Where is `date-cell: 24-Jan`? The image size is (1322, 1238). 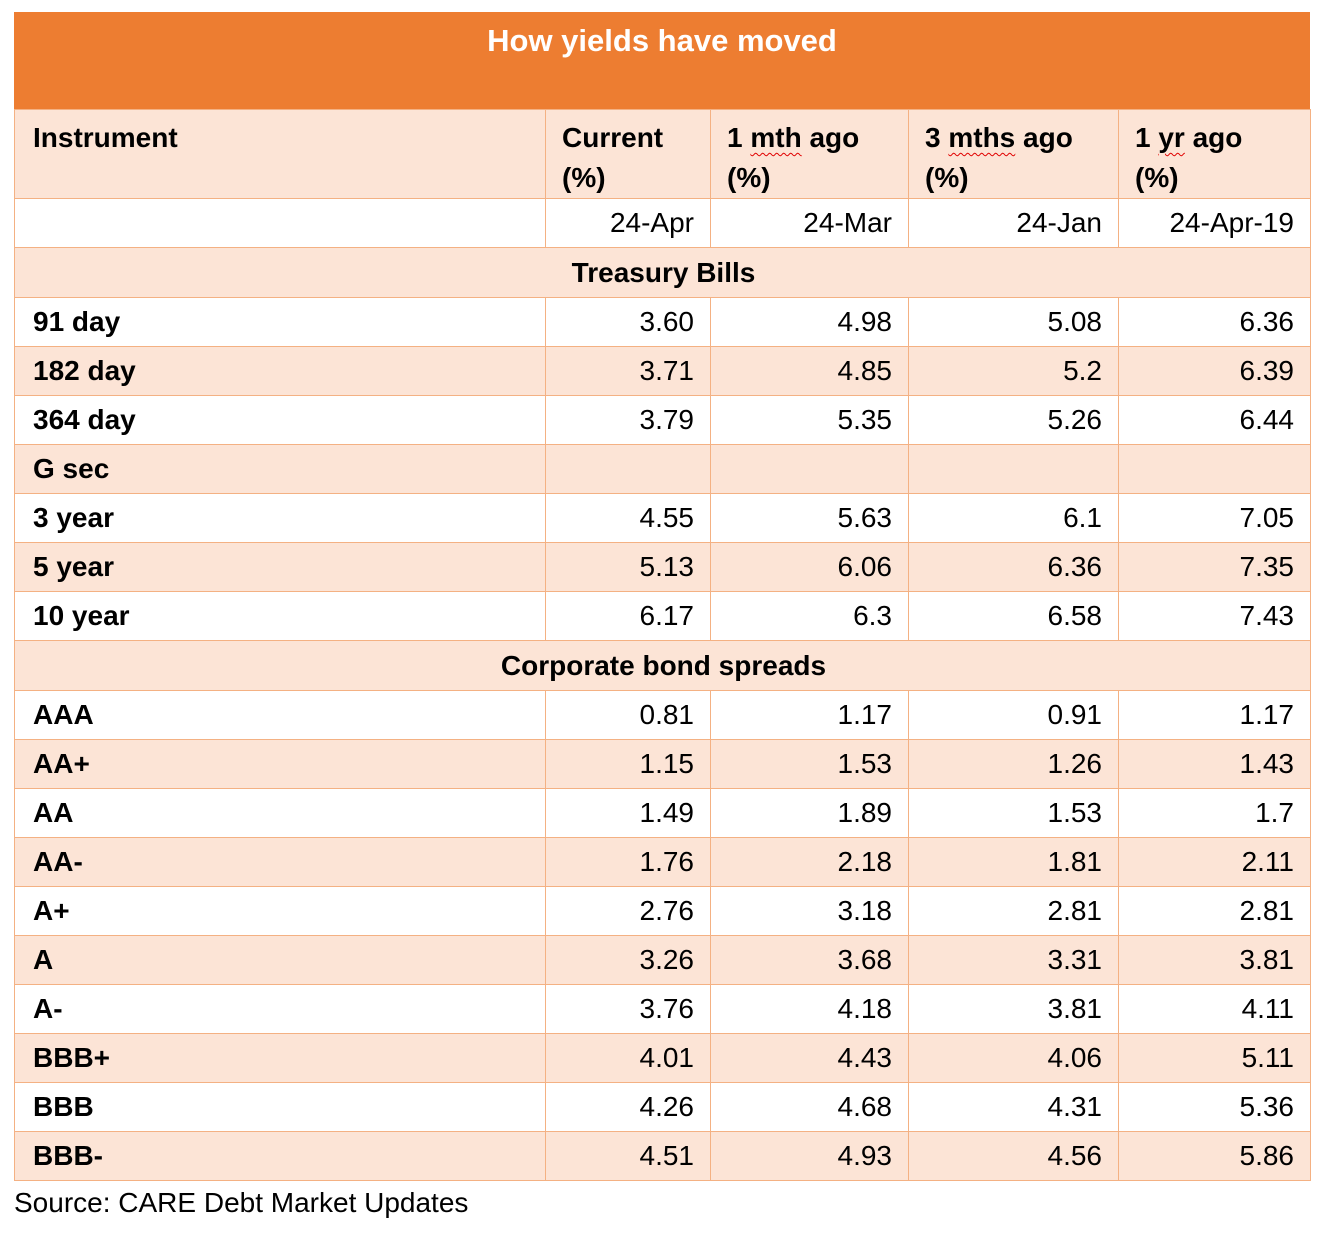 date-cell: 24-Jan is located at coordinates (1013, 223).